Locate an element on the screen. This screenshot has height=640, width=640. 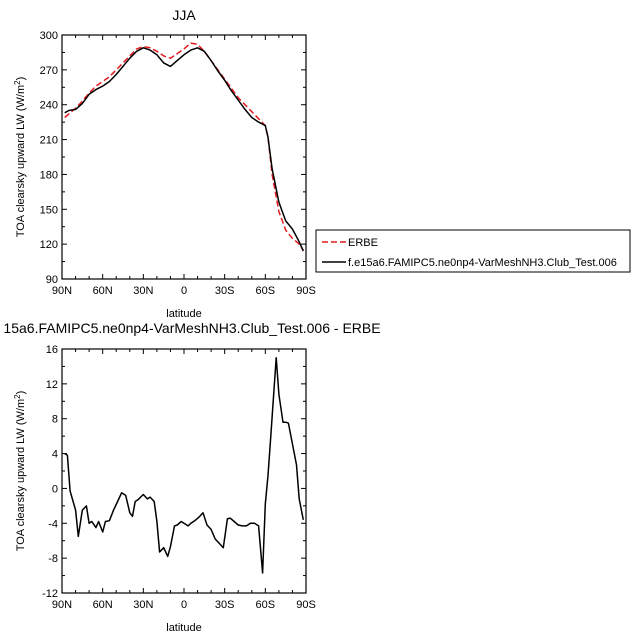
y-tick-label: 12 is located at coordinates (52, 385).